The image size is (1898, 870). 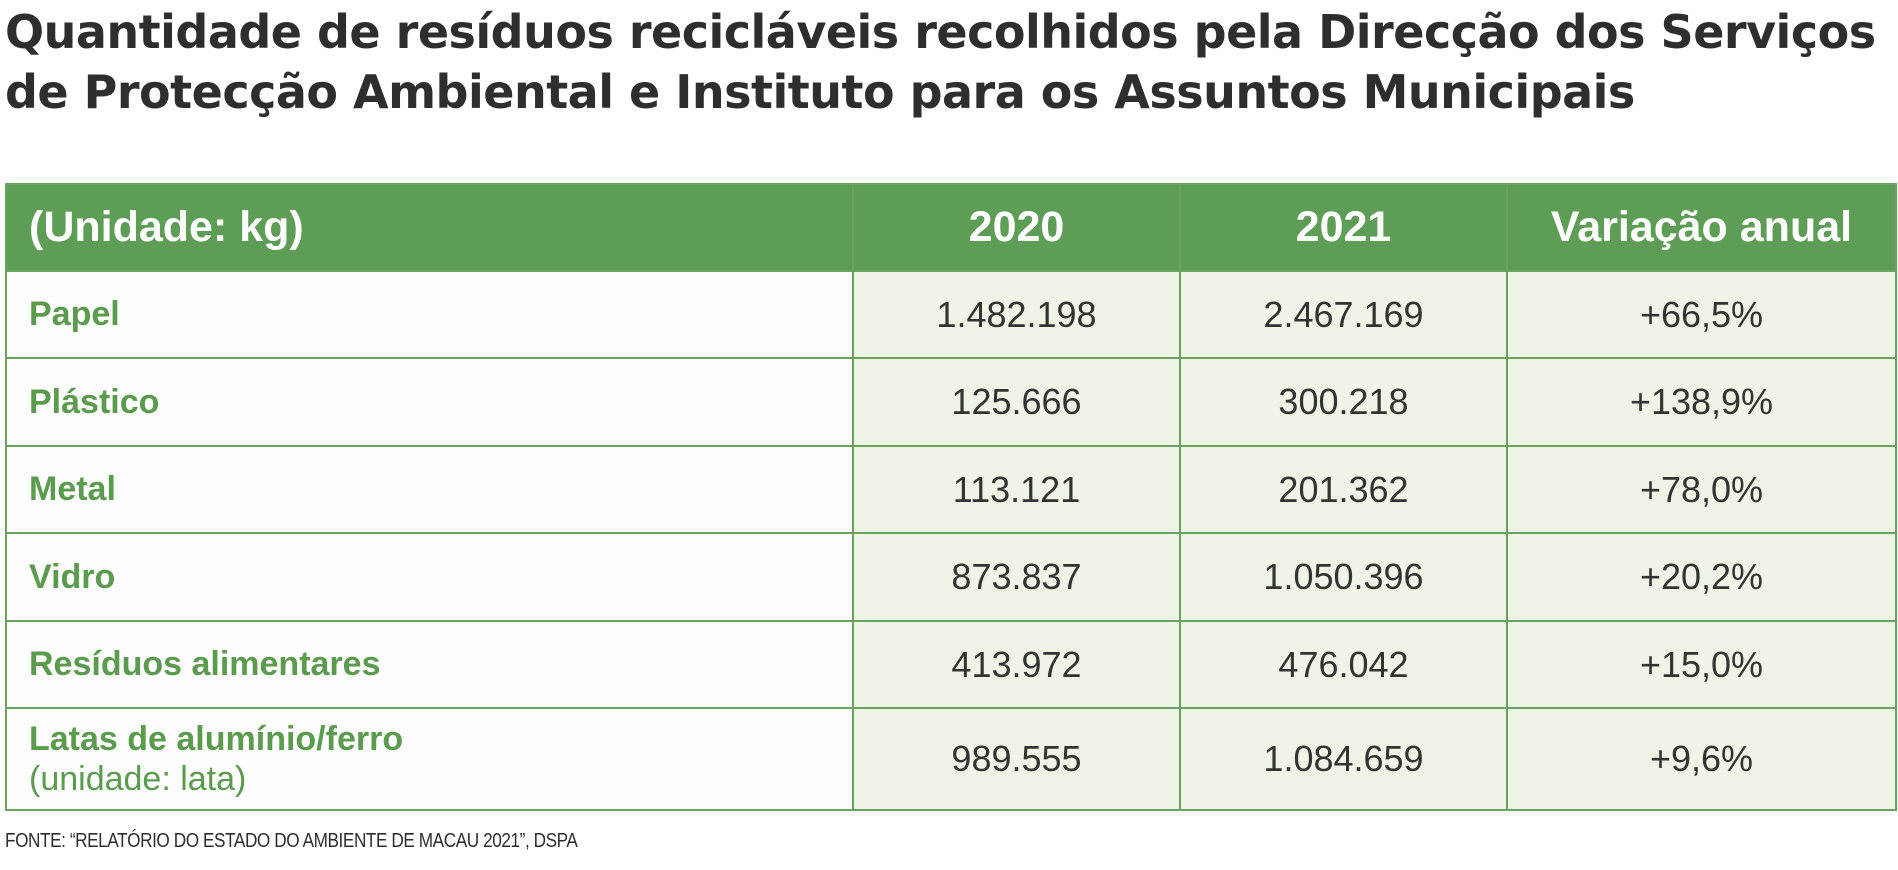 I want to click on table-row: Papel 1.482.198 2.467.169 +66,5%, so click(x=951, y=314).